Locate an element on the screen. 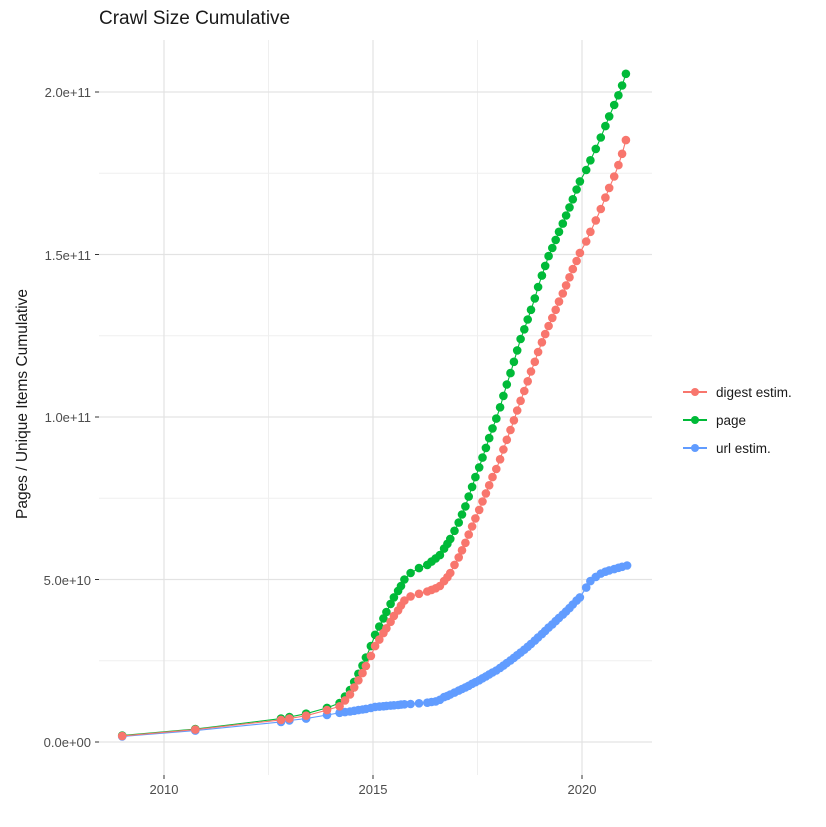 Image resolution: width=826 pixels, height=827 pixels. x-tick-label: 2010 is located at coordinates (164, 789).